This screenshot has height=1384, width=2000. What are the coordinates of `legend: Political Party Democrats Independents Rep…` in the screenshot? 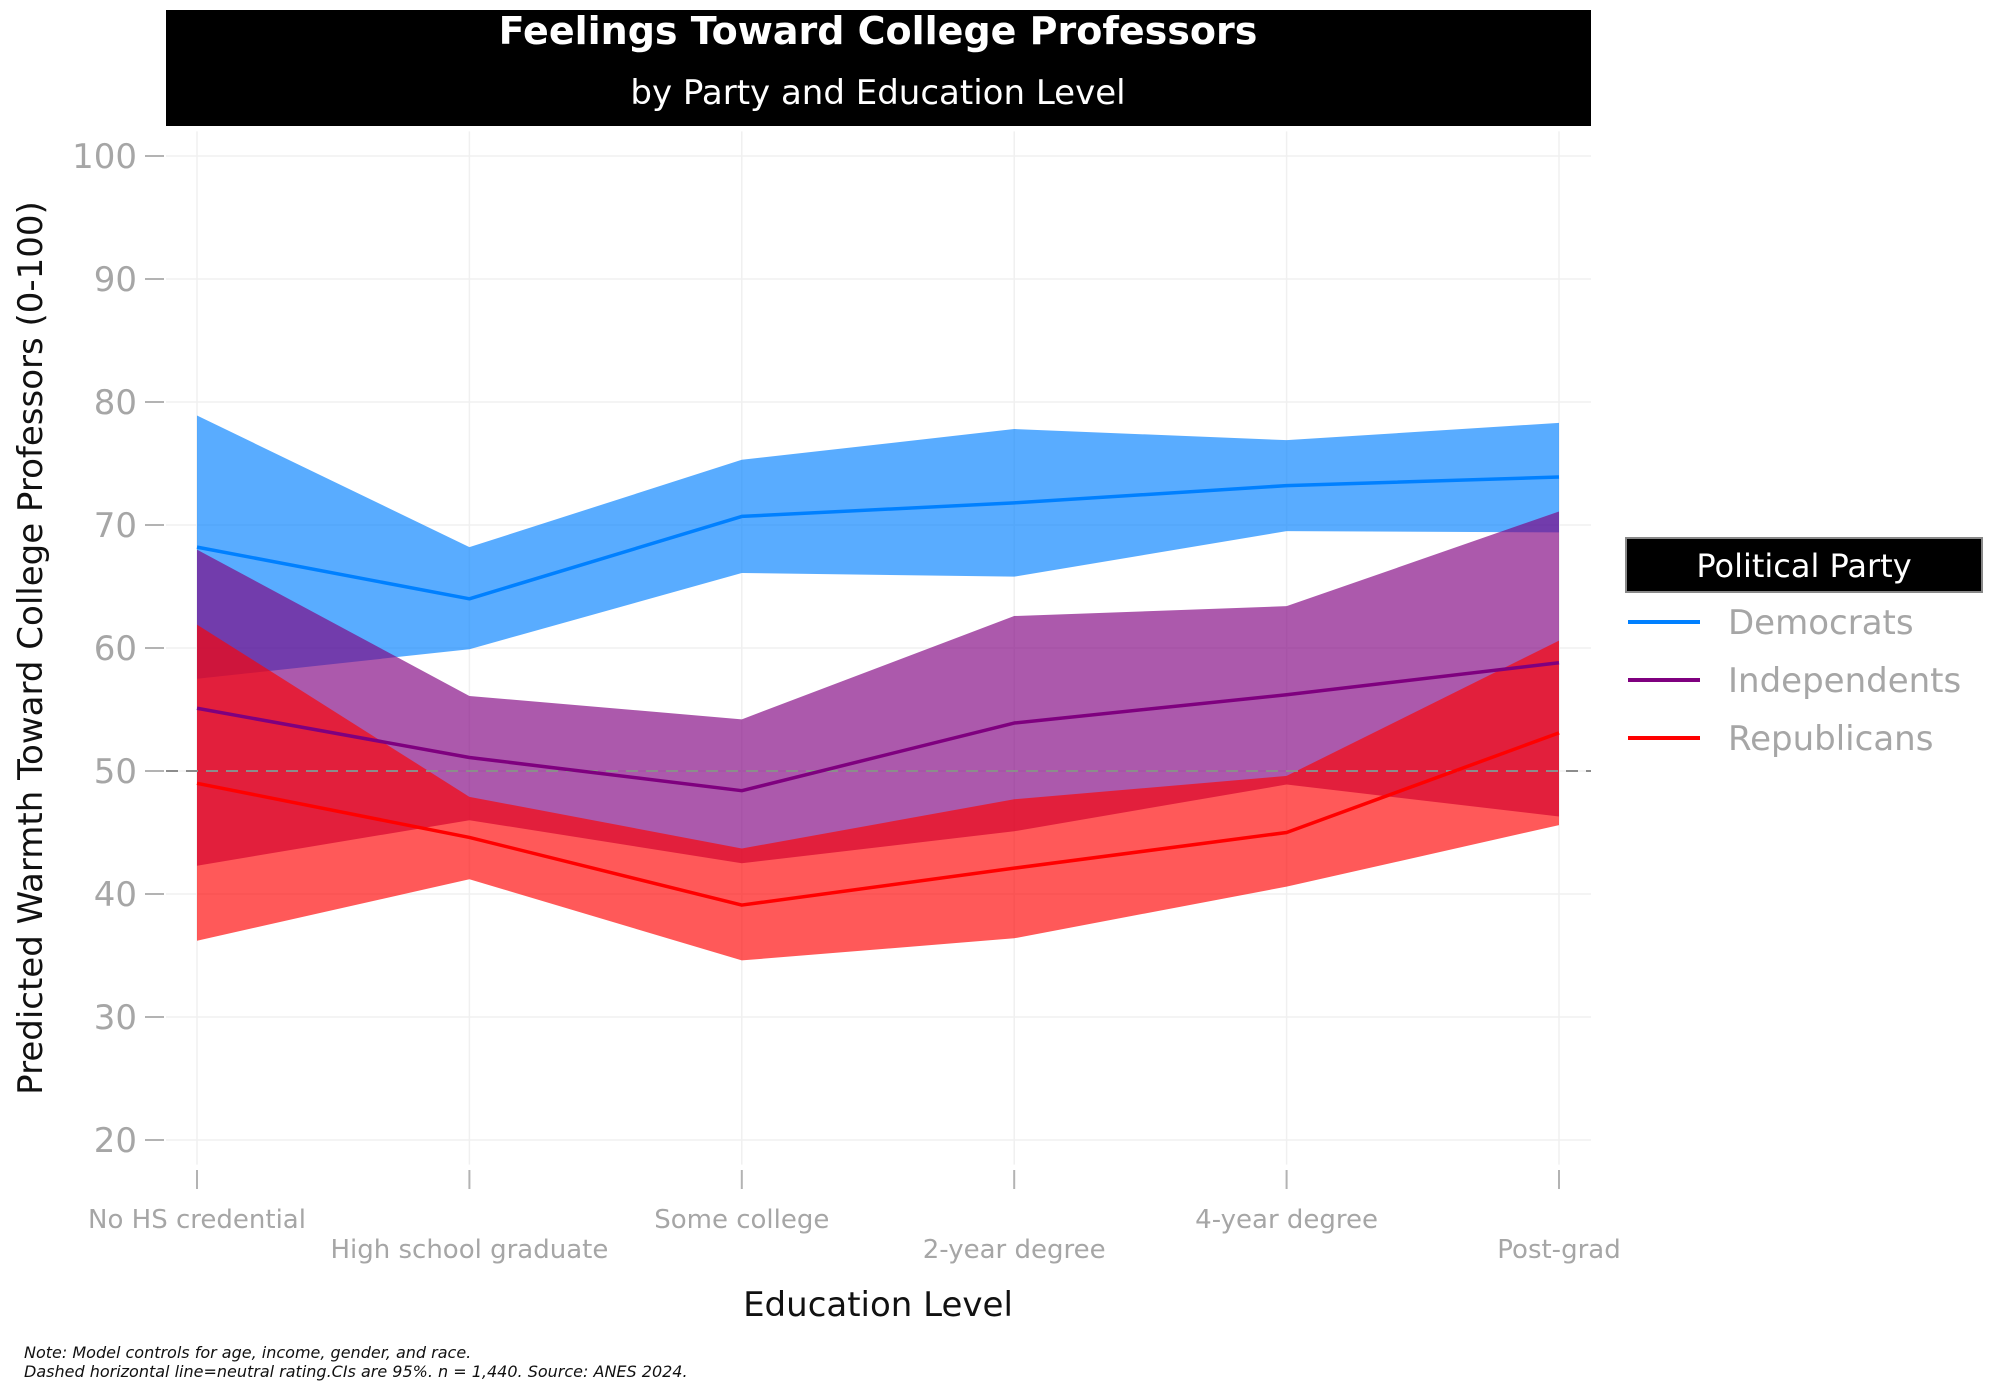 It's located at (1804, 648).